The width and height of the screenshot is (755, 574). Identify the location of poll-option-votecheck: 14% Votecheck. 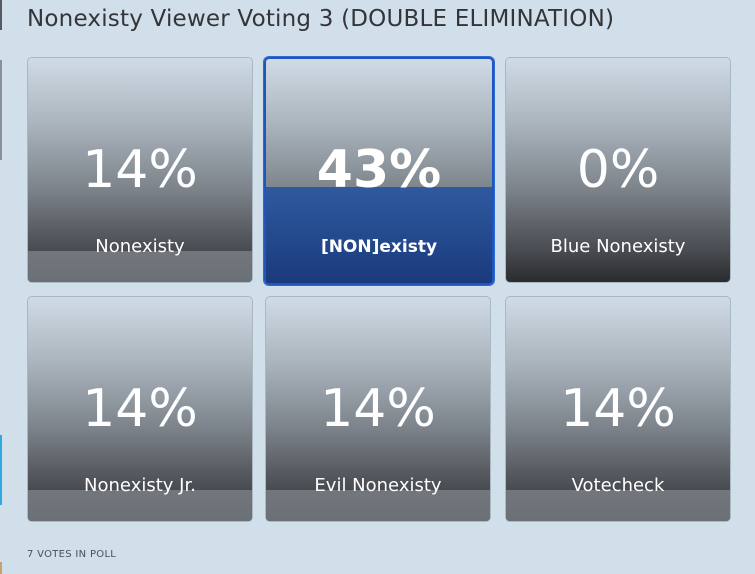
(618, 409).